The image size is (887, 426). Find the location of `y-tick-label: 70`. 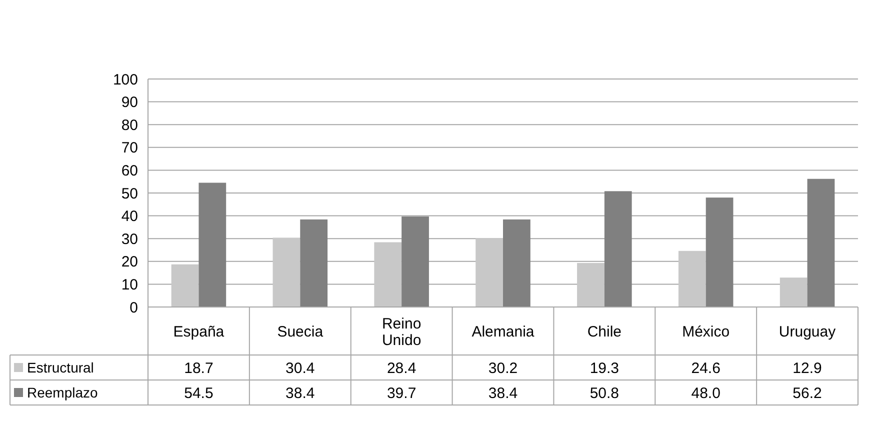

y-tick-label: 70 is located at coordinates (129, 148).